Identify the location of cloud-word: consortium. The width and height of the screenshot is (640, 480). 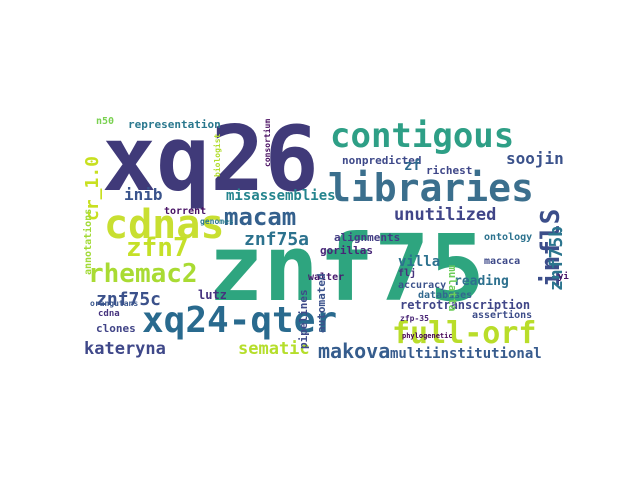
(267, 142).